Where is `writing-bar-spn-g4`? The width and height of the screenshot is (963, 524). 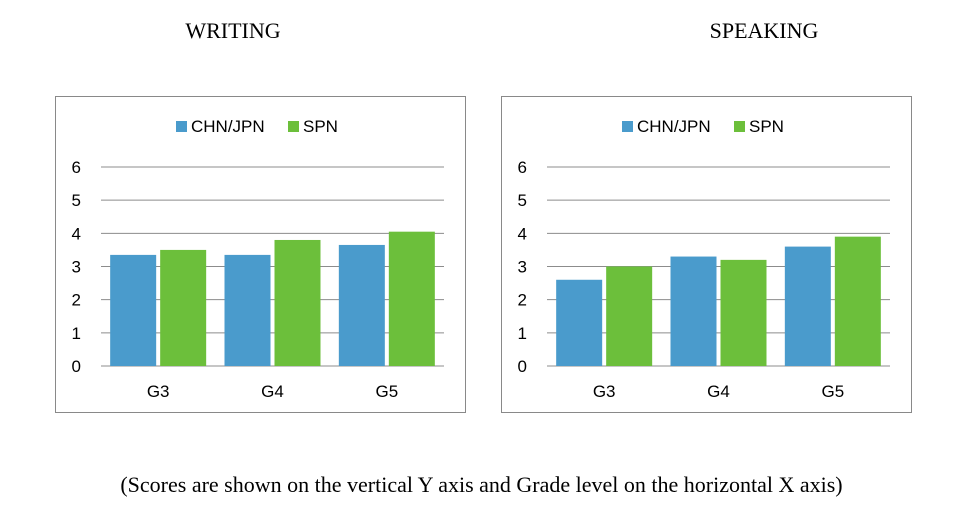 writing-bar-spn-g4 is located at coordinates (297, 302).